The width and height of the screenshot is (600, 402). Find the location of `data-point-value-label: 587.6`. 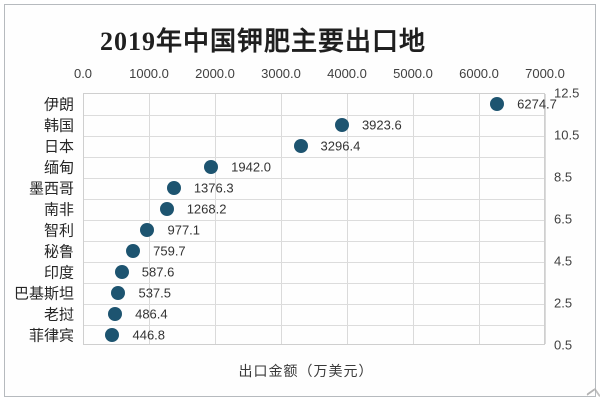

data-point-value-label: 587.6 is located at coordinates (158, 272).